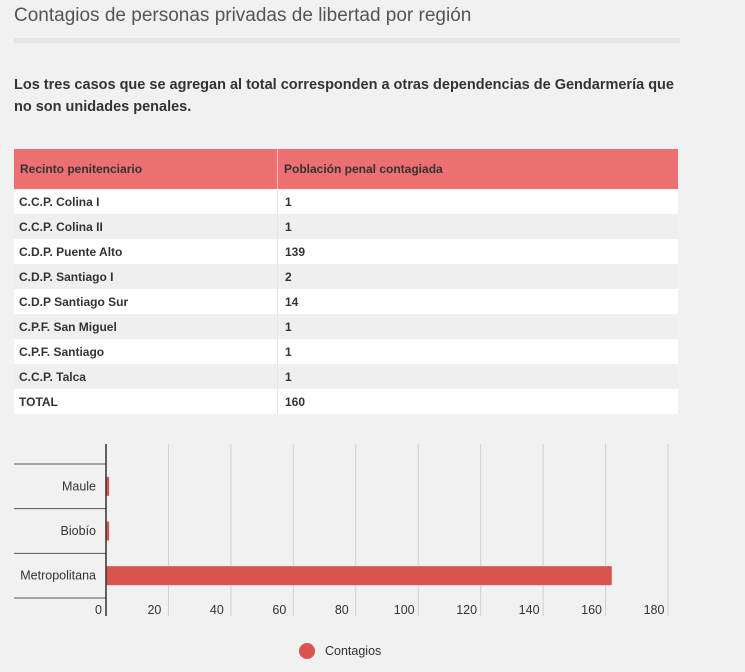  What do you see at coordinates (98, 610) in the screenshot?
I see `x-tick-label: 0` at bounding box center [98, 610].